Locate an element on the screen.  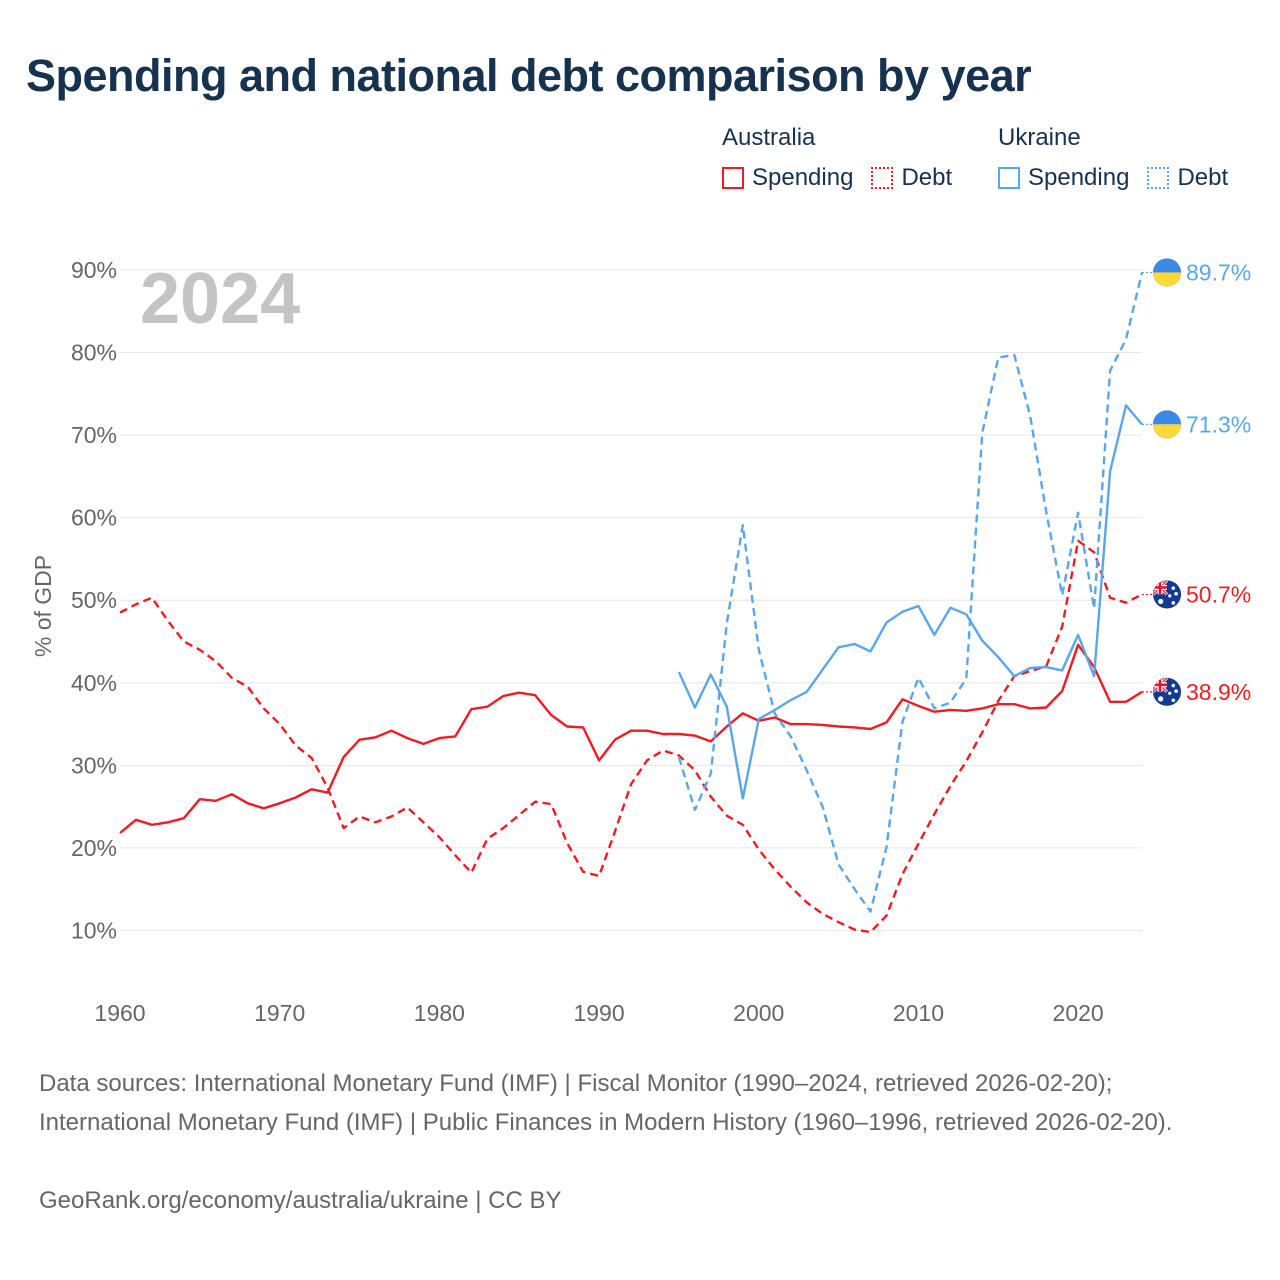
y-axis: 10% 20% 30% 40% 50% 60% 70% 80% 90% is located at coordinates (94, 600).